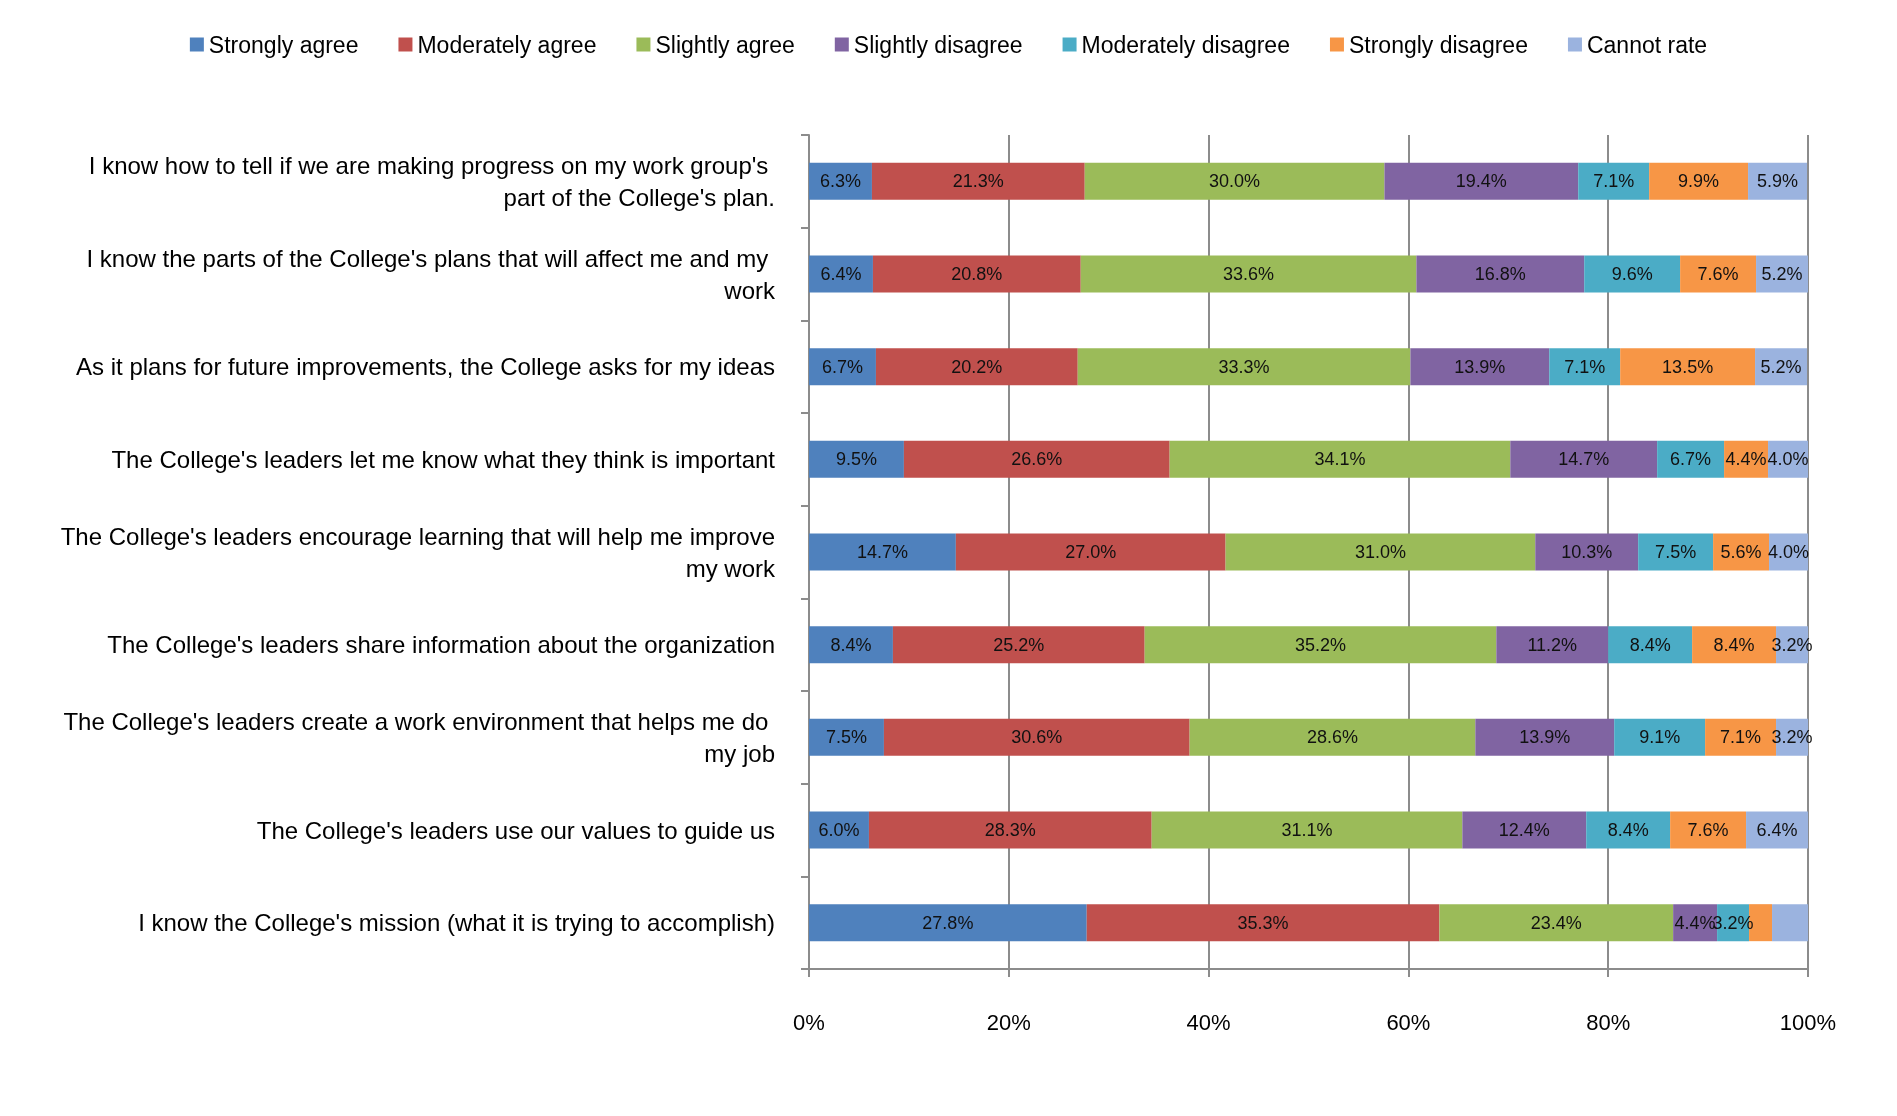  What do you see at coordinates (1632, 274) in the screenshot?
I see `data-label: 9.6%` at bounding box center [1632, 274].